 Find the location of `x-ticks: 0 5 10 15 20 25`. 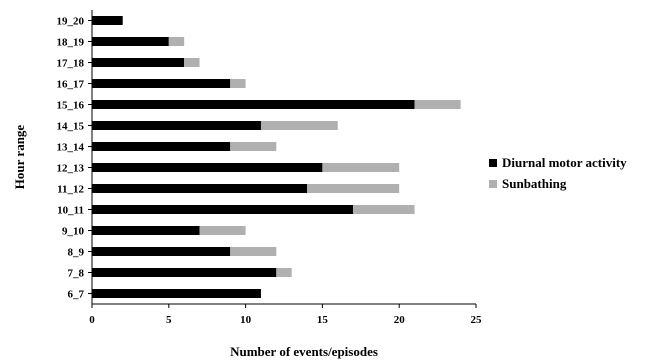

x-ticks: 0 5 10 15 20 25 is located at coordinates (285, 315).